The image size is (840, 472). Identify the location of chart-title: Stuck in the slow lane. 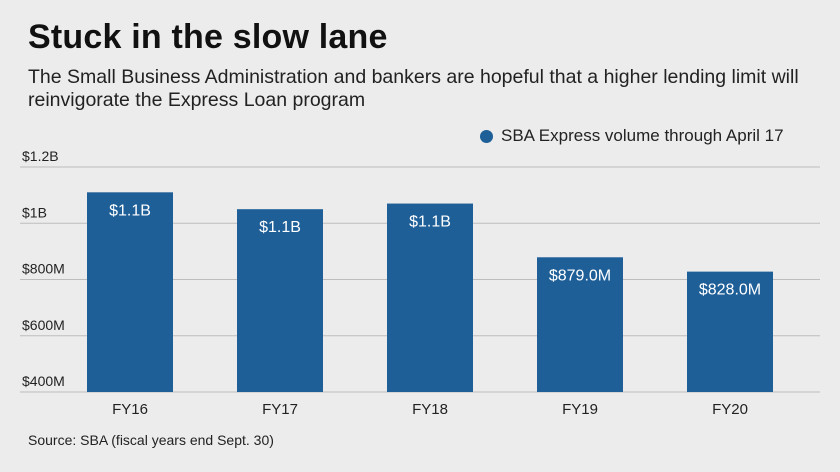
(208, 37).